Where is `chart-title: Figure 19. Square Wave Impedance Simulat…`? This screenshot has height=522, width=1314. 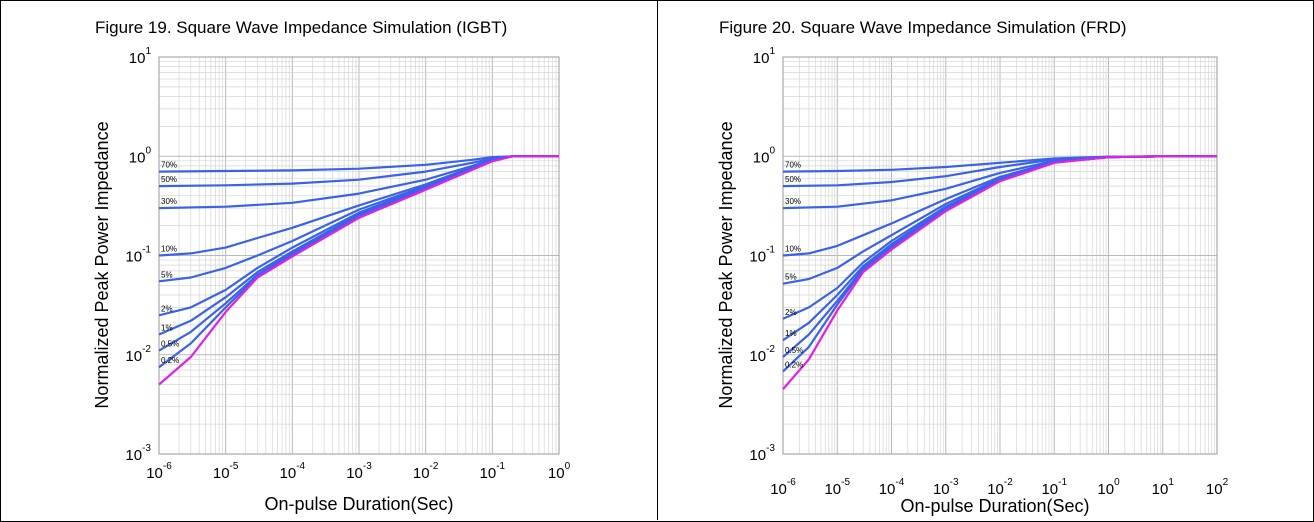 chart-title: Figure 19. Square Wave Impedance Simulat… is located at coordinates (301, 27).